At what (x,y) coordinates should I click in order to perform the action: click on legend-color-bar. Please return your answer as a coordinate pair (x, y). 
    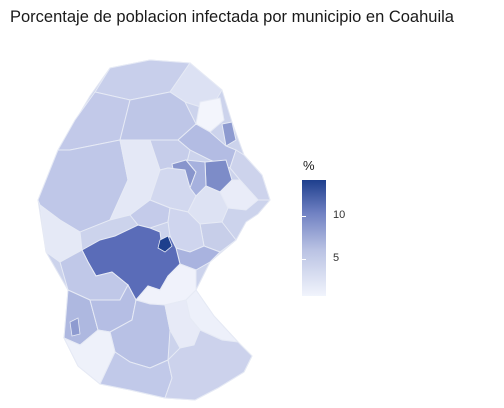
    Looking at the image, I should click on (314, 238).